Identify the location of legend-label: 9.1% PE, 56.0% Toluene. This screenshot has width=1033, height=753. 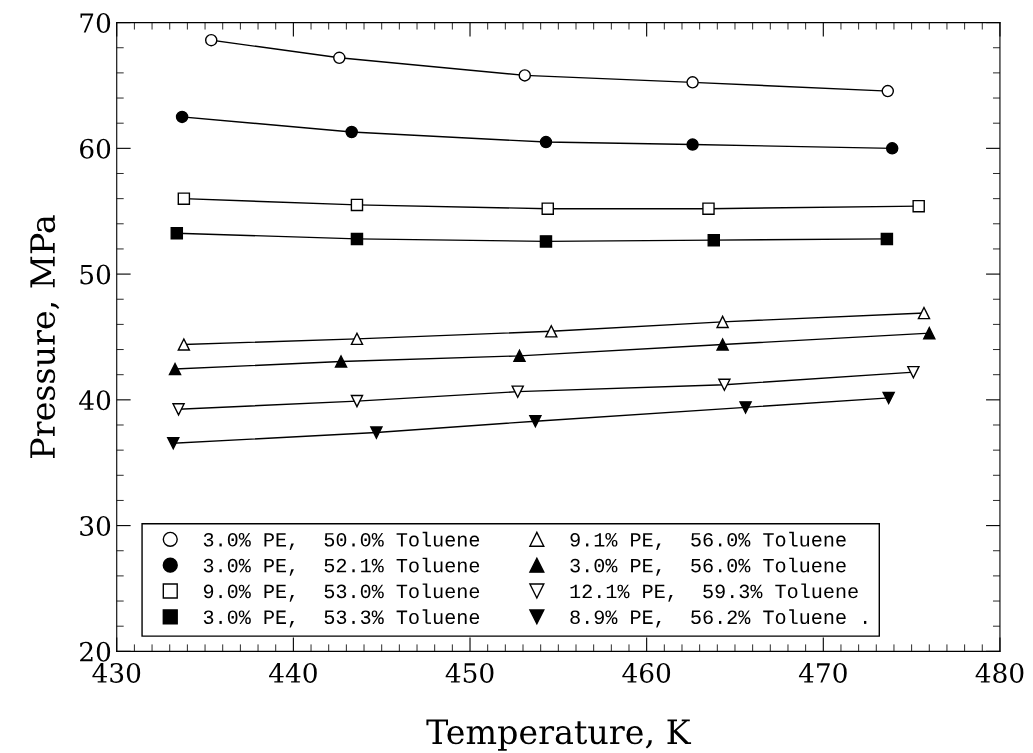
(708, 540).